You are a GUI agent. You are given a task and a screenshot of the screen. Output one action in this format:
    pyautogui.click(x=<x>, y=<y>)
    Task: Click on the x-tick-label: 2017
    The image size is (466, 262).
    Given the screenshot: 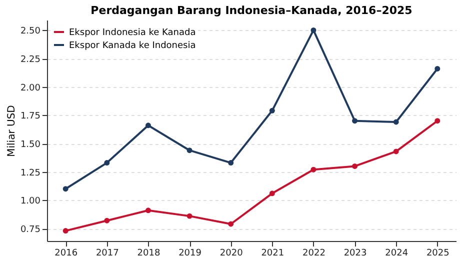 What is the action you would take?
    pyautogui.click(x=107, y=253)
    